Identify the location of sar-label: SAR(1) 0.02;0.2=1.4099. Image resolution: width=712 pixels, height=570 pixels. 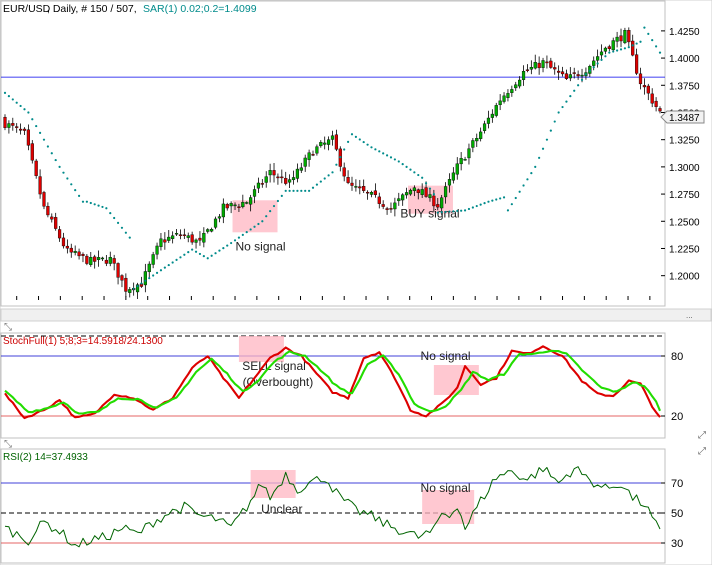
(200, 9).